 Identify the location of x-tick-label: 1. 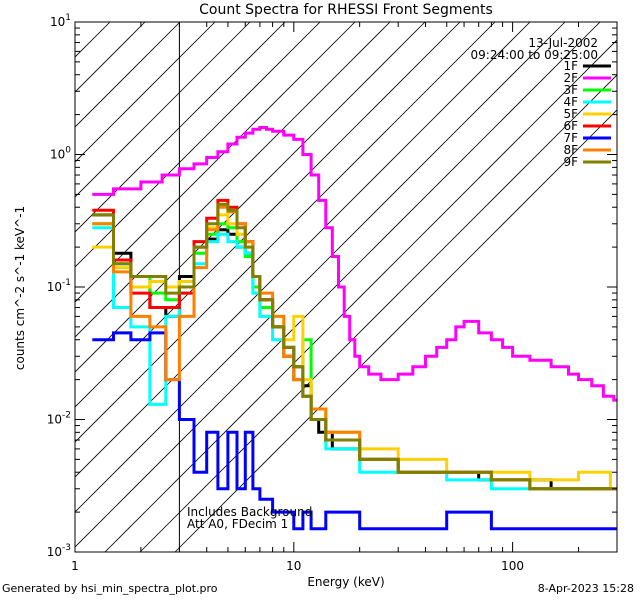
(75, 566).